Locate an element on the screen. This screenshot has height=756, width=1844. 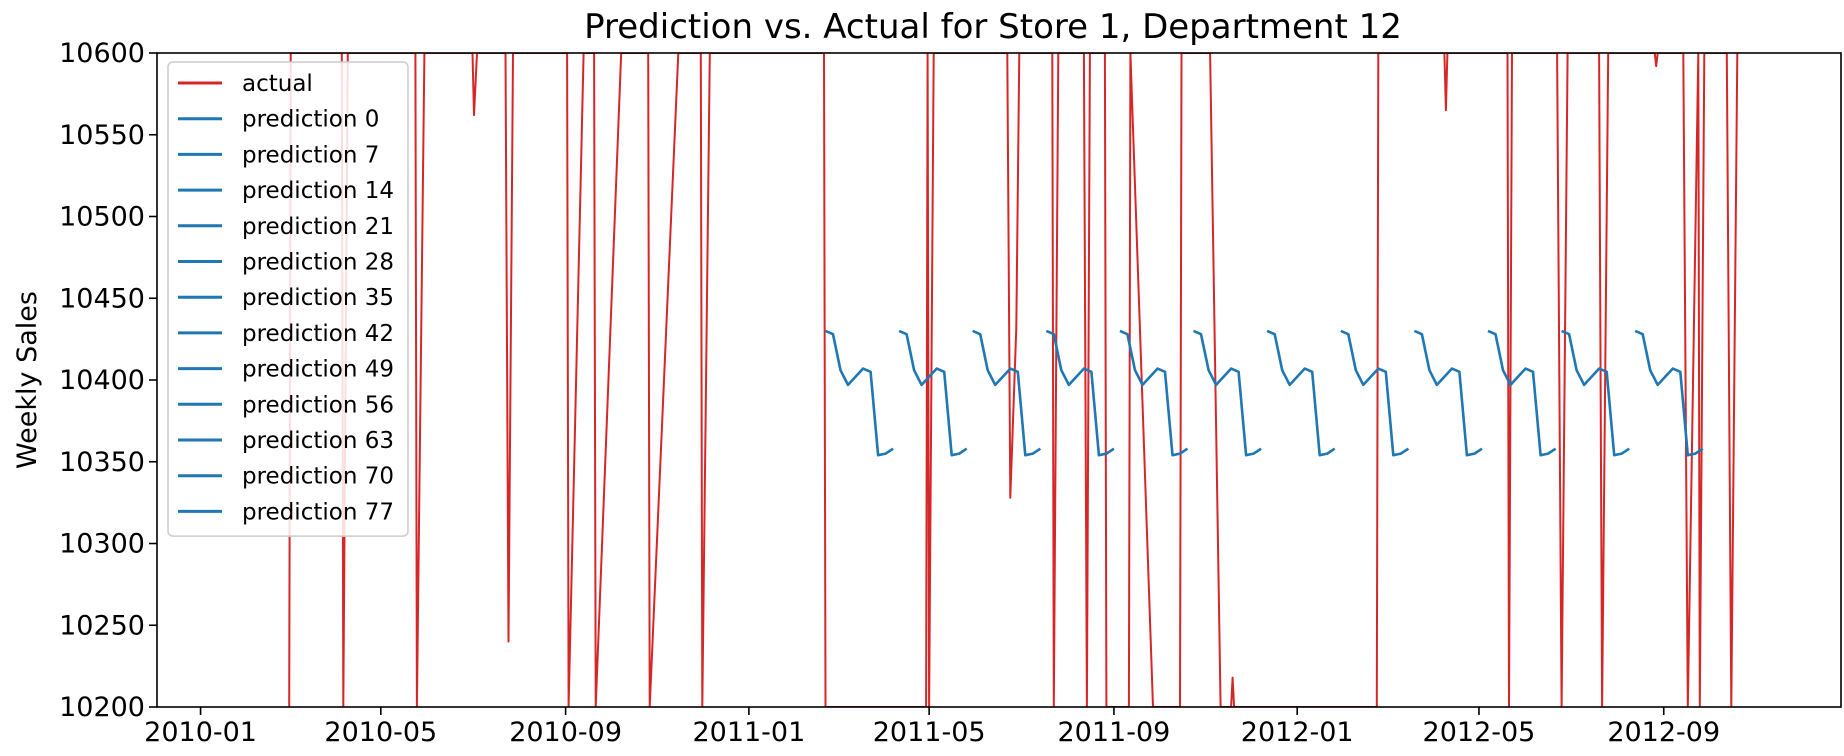
x-tick-label: 2010-05 is located at coordinates (380, 732).